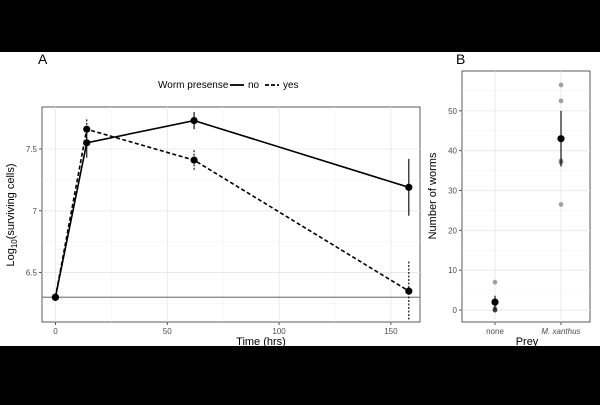 This screenshot has width=600, height=405. I want to click on x-tick-label: 50, so click(167, 331).